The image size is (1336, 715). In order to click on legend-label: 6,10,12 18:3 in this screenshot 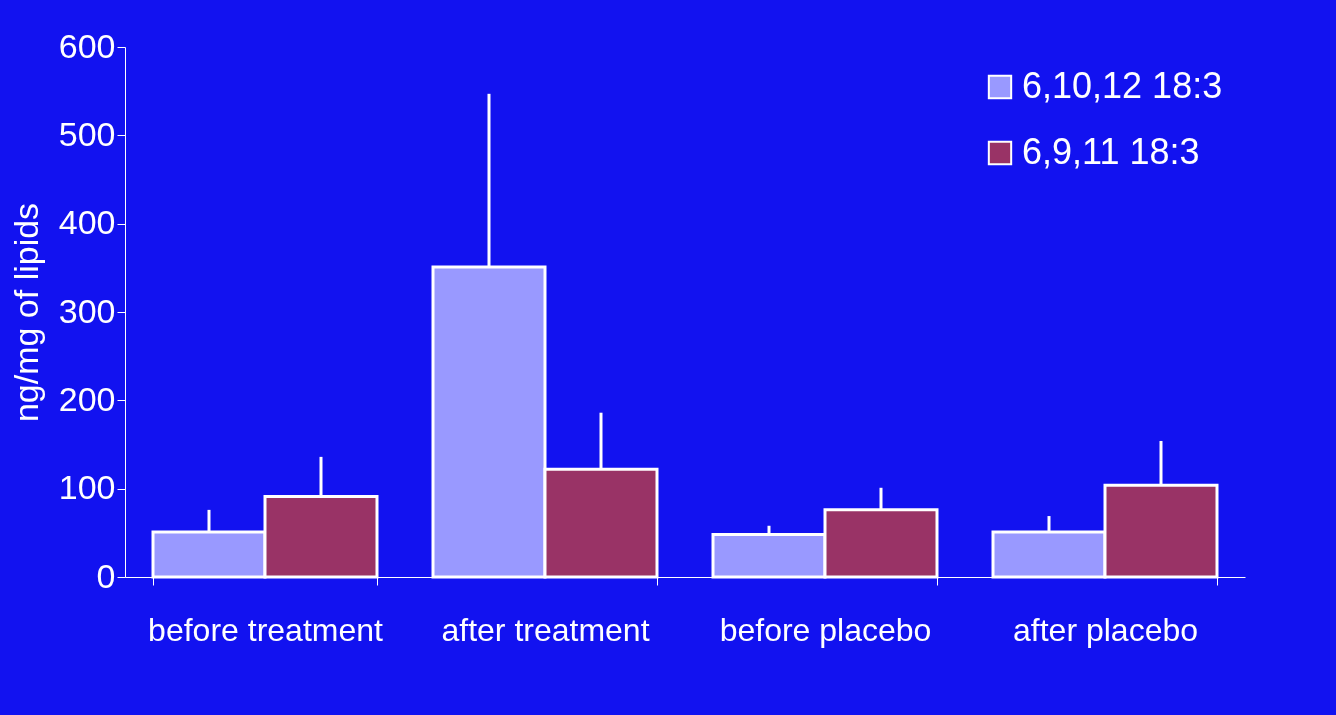, I will do `click(1122, 85)`.